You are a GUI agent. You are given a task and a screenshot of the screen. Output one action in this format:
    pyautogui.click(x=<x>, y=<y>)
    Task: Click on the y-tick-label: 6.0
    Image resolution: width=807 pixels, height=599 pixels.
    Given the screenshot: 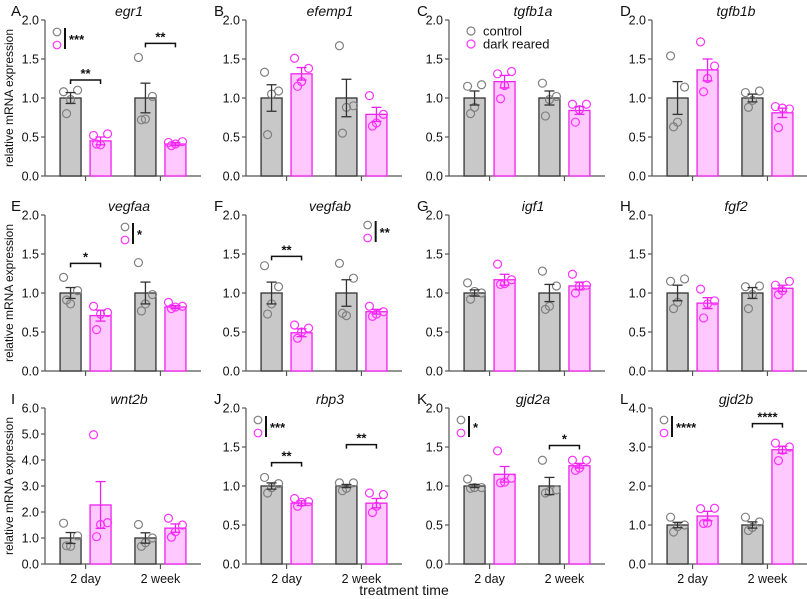 What is the action you would take?
    pyautogui.click(x=30, y=409)
    